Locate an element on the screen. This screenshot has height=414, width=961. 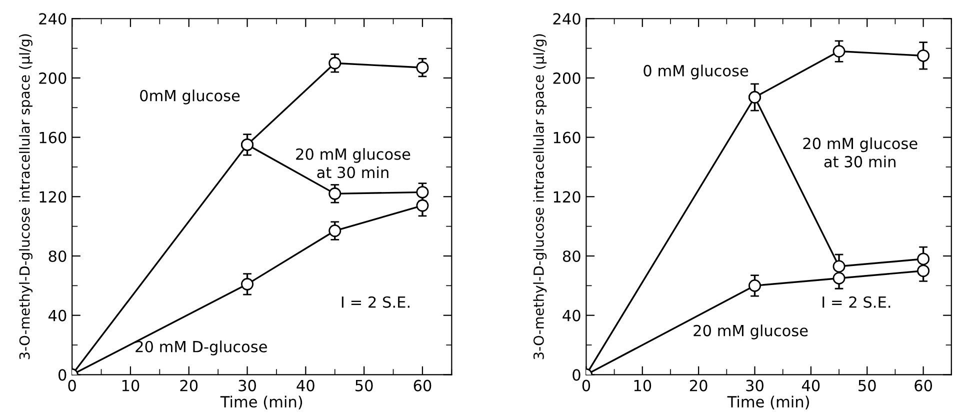
annotation: 20 mM glucose is located at coordinates (751, 332).